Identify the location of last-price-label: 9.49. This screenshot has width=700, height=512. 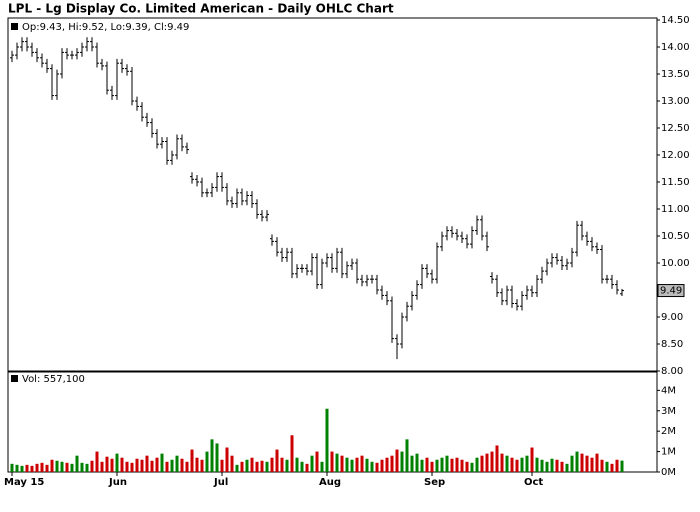
(671, 291).